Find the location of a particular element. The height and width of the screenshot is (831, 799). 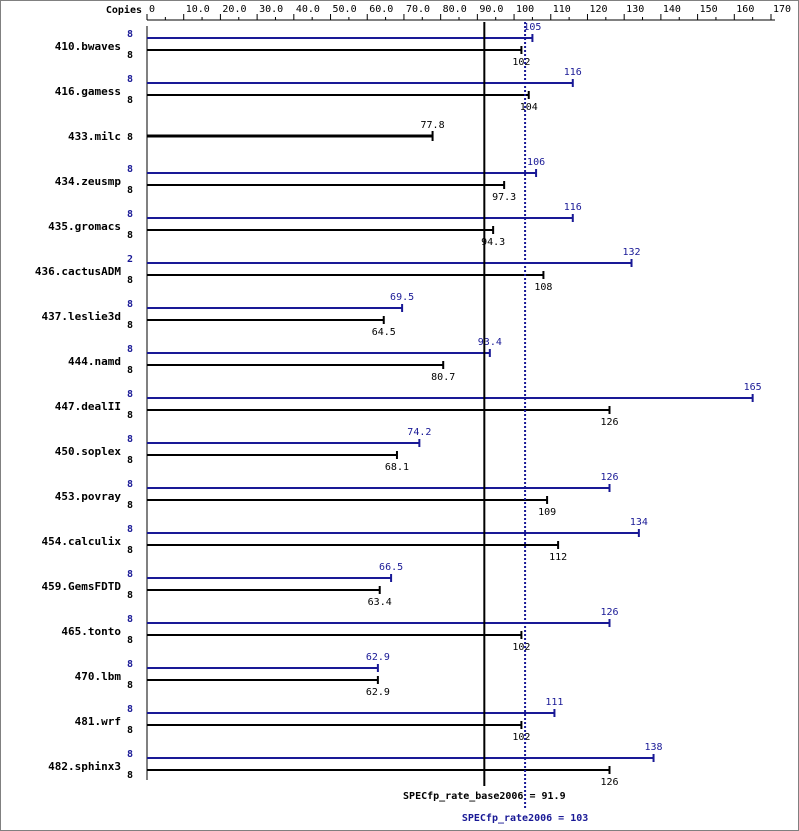

benchmark-label: 435.gromacs is located at coordinates (84, 226).